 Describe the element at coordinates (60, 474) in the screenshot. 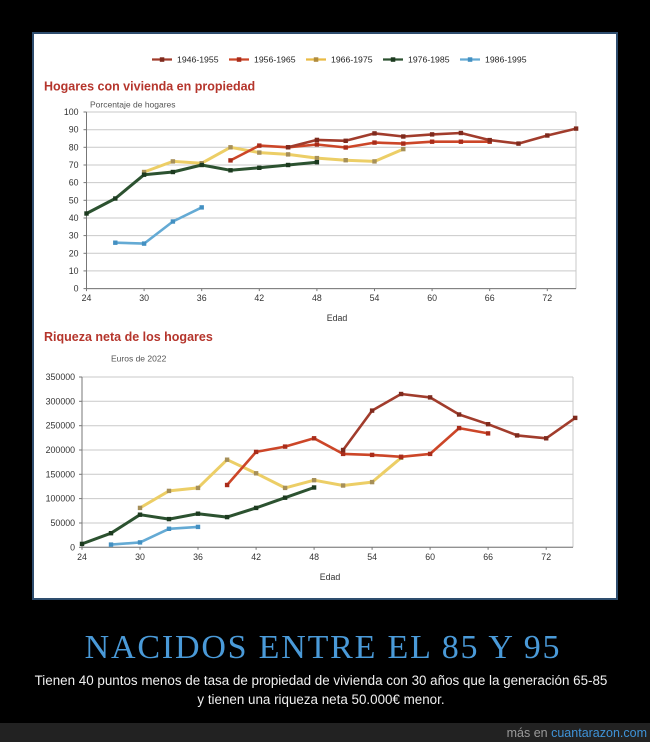

I see `svg-text: 150000` at that location.